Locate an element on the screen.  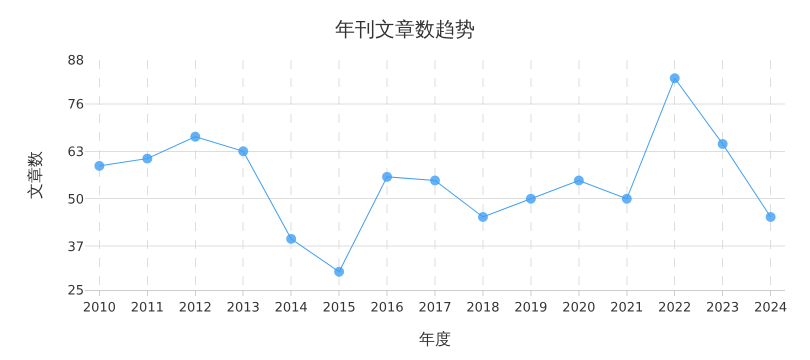
y-tick-label: 63 is located at coordinates (75, 152).